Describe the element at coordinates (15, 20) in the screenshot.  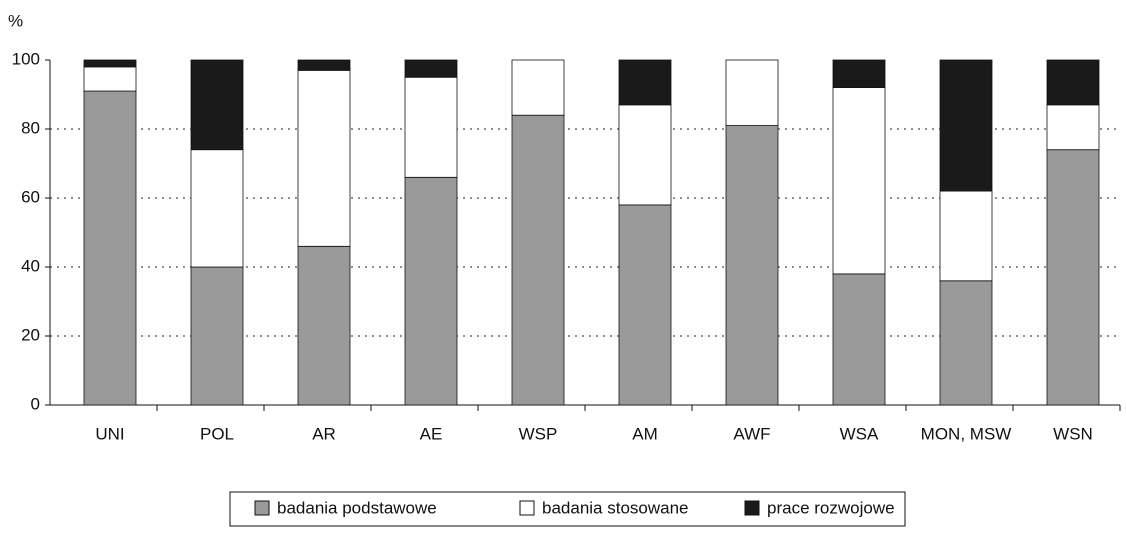
I see `y-axis-label: %` at that location.